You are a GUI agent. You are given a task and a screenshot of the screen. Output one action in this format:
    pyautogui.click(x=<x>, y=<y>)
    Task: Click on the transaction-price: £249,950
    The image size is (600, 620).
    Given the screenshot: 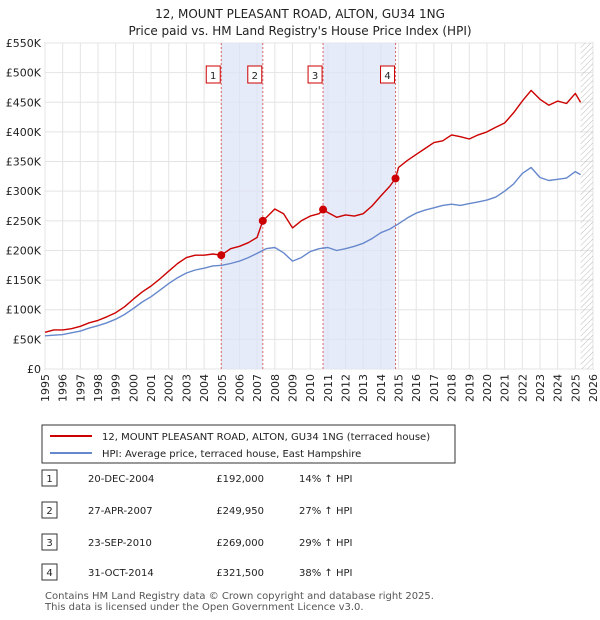 What is the action you would take?
    pyautogui.click(x=240, y=511)
    